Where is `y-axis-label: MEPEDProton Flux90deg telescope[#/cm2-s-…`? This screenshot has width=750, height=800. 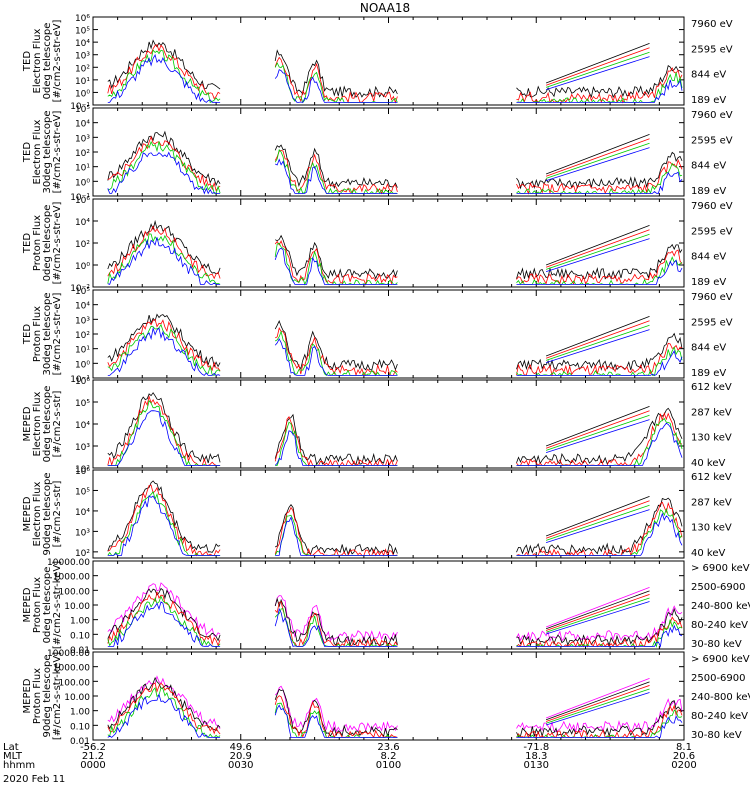
y-axis-label: MEPEDProton Flux90deg telescope[#/cm2-s-… is located at coordinates (42, 696).